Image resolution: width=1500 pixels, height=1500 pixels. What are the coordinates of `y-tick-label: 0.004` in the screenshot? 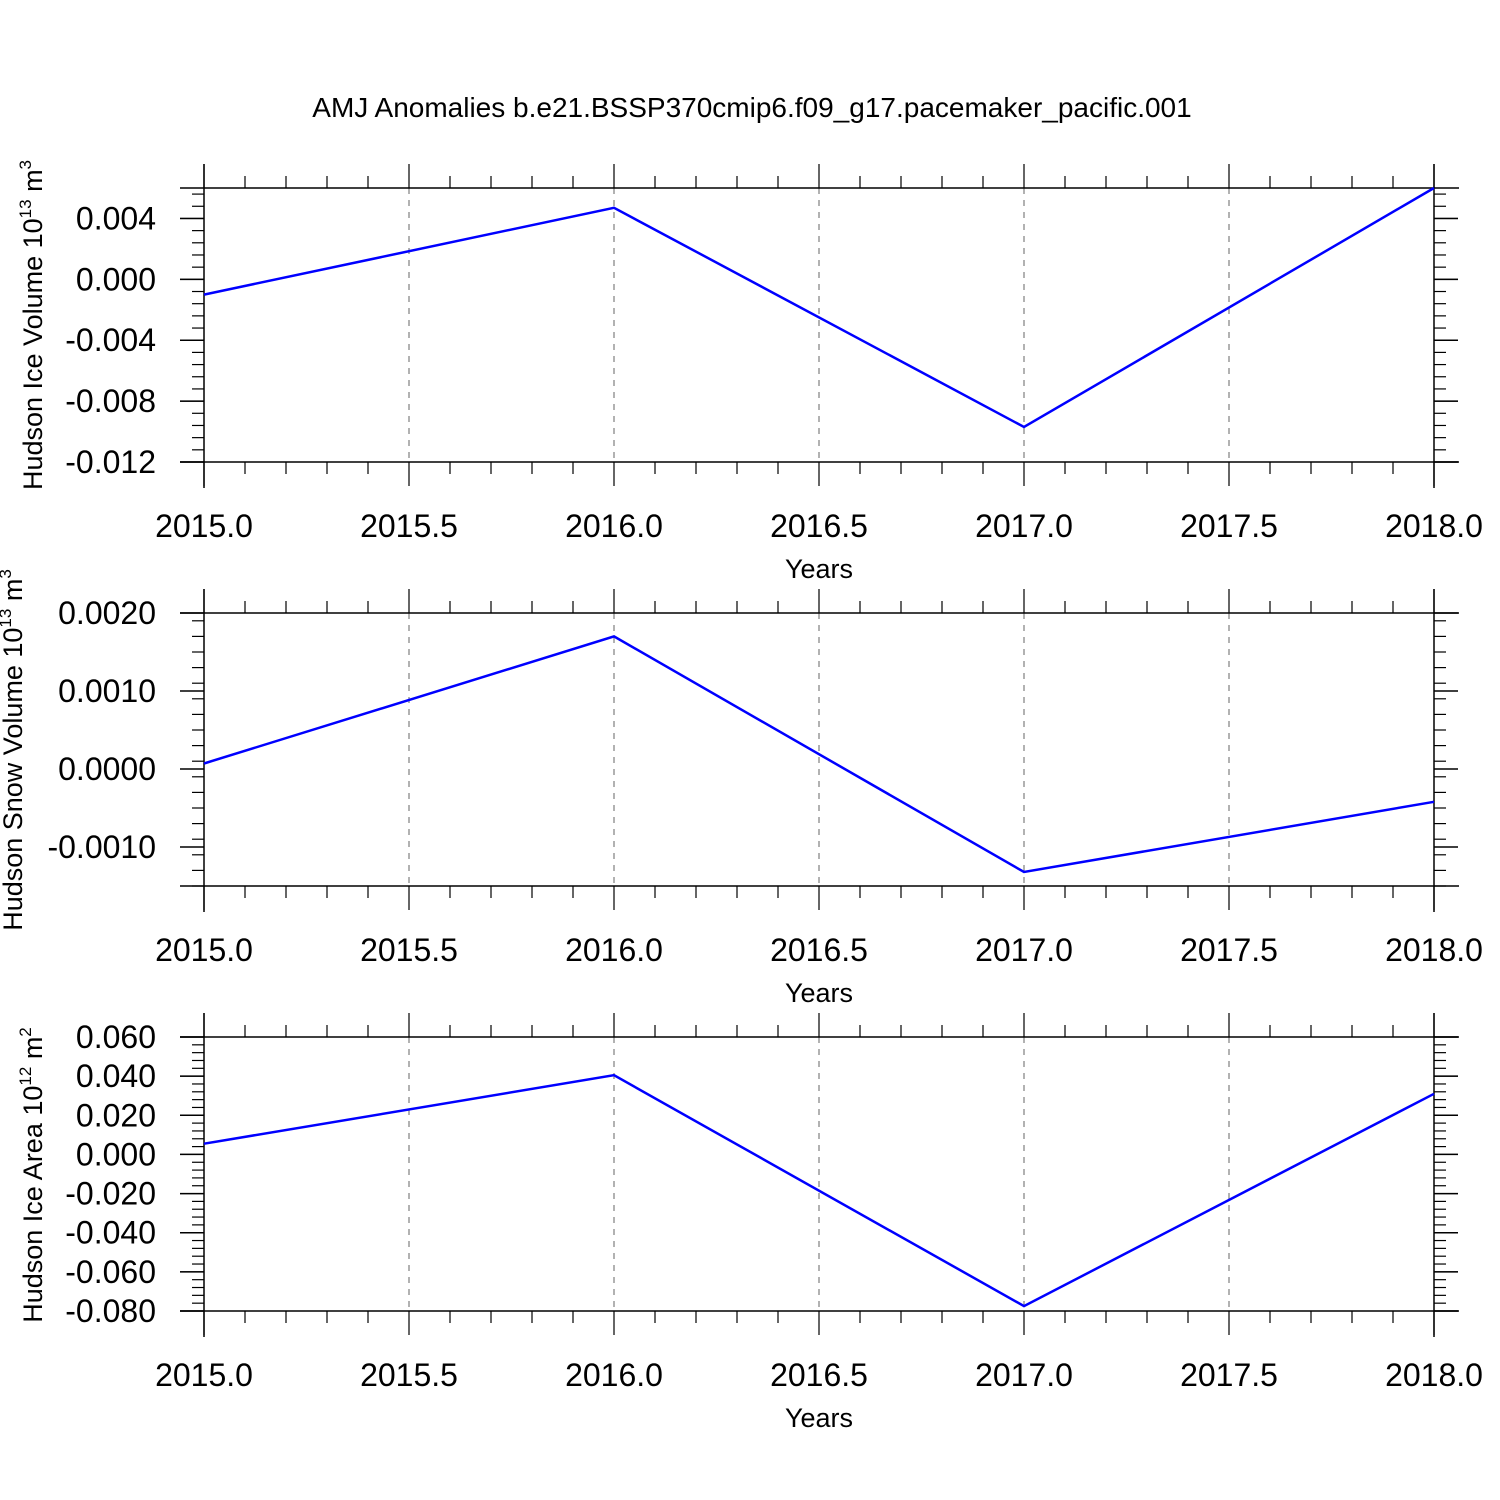 It's located at (116, 218).